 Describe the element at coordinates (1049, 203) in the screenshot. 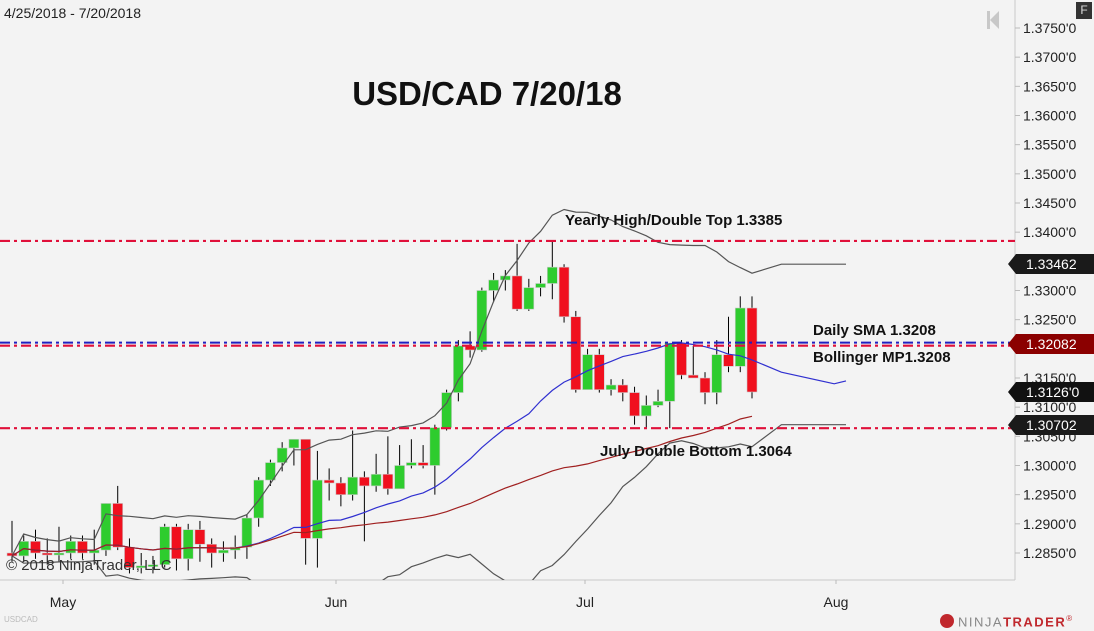

I see `y-tick-label: 1.3450'0` at that location.